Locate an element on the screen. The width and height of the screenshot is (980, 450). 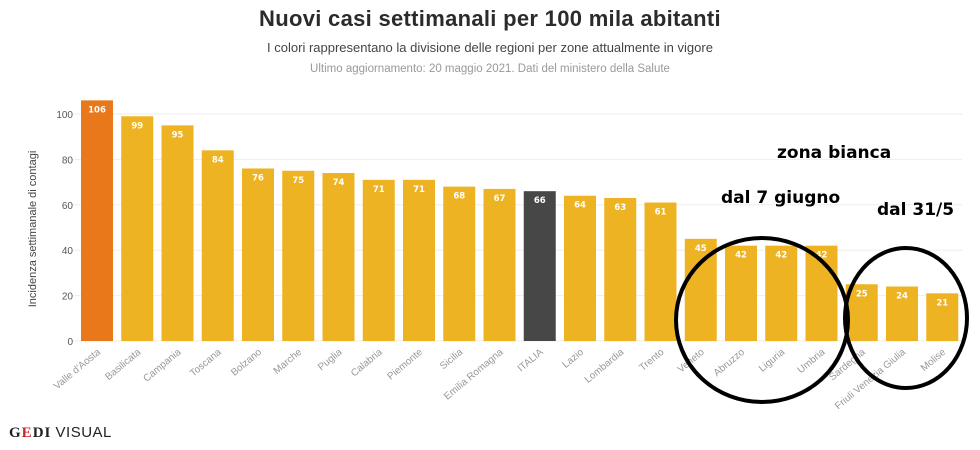
x-tick-label: Piemonte is located at coordinates (405, 365).